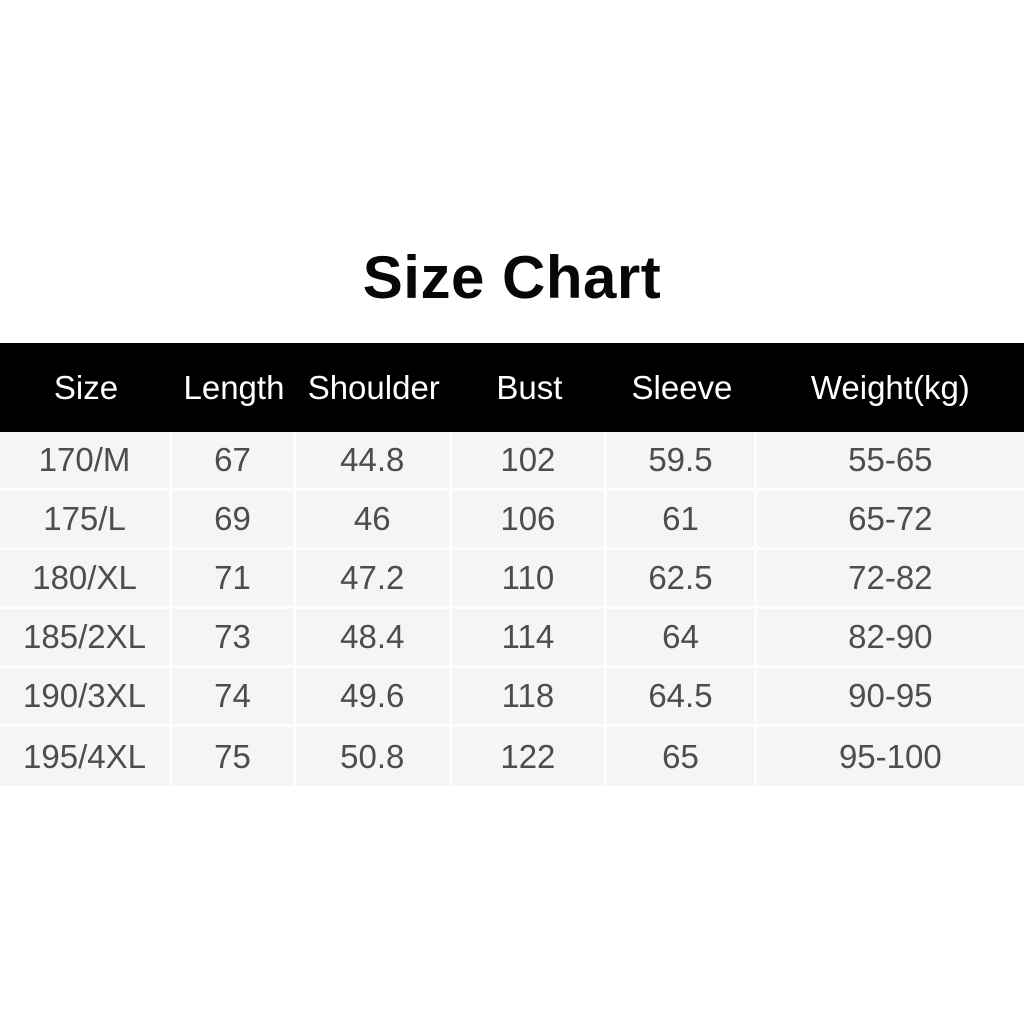  What do you see at coordinates (86, 520) in the screenshot?
I see `table-cell: 175/L` at bounding box center [86, 520].